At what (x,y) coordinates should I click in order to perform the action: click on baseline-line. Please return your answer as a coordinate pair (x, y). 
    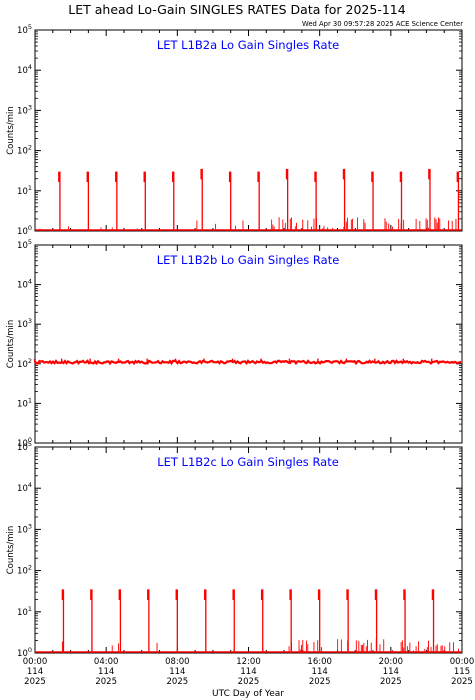
    Looking at the image, I should click on (247, 362).